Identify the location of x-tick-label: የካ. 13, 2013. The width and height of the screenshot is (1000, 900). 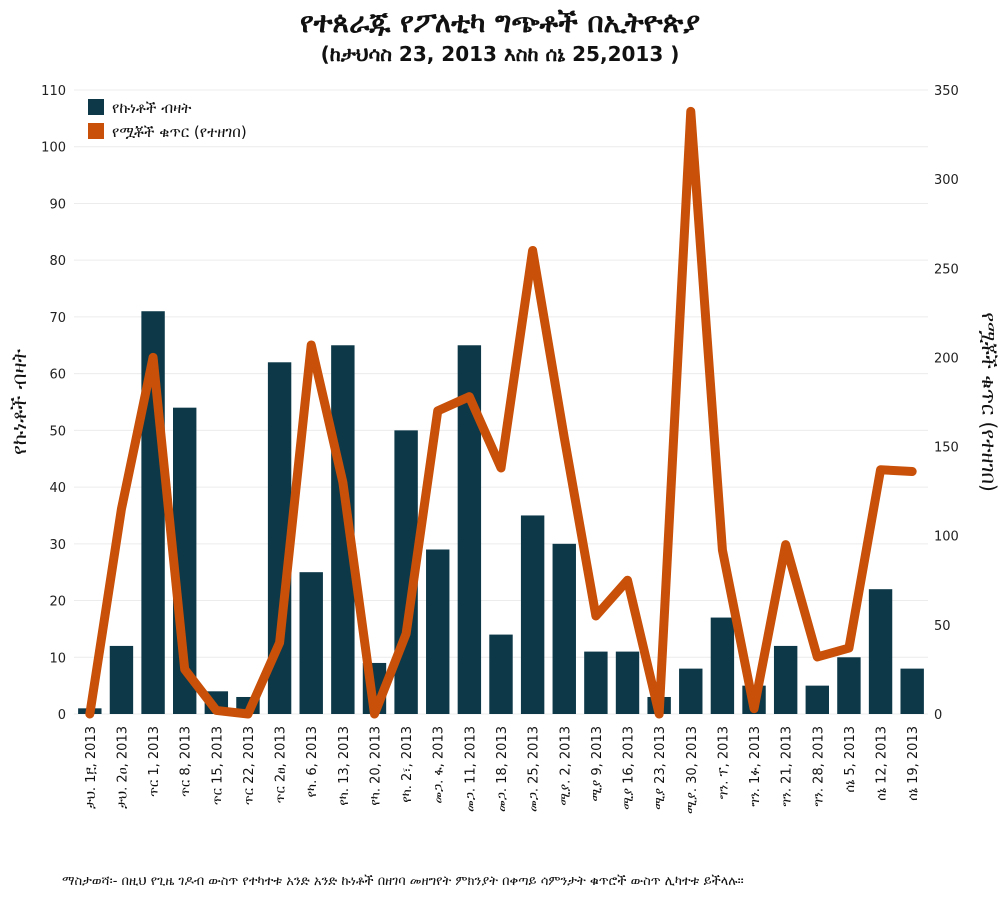
(344, 766).